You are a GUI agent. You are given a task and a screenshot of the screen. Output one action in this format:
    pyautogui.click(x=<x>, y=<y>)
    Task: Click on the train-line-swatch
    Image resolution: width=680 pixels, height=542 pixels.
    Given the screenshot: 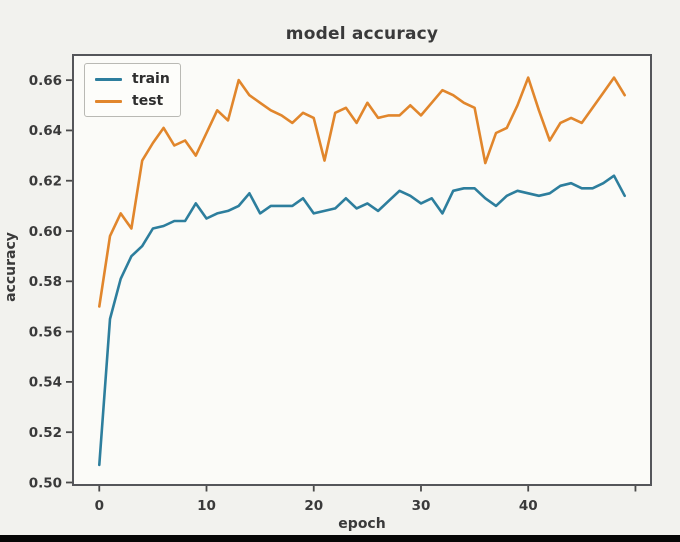 What is the action you would take?
    pyautogui.click(x=108, y=79)
    